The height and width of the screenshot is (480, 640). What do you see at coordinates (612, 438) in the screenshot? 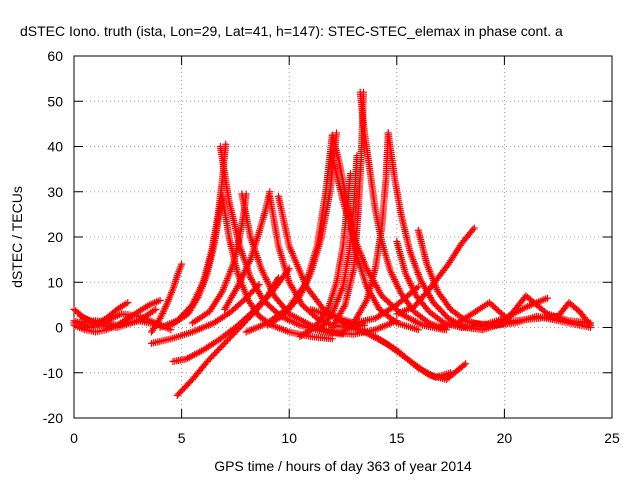
I see `x-tick-label: 25` at bounding box center [612, 438].